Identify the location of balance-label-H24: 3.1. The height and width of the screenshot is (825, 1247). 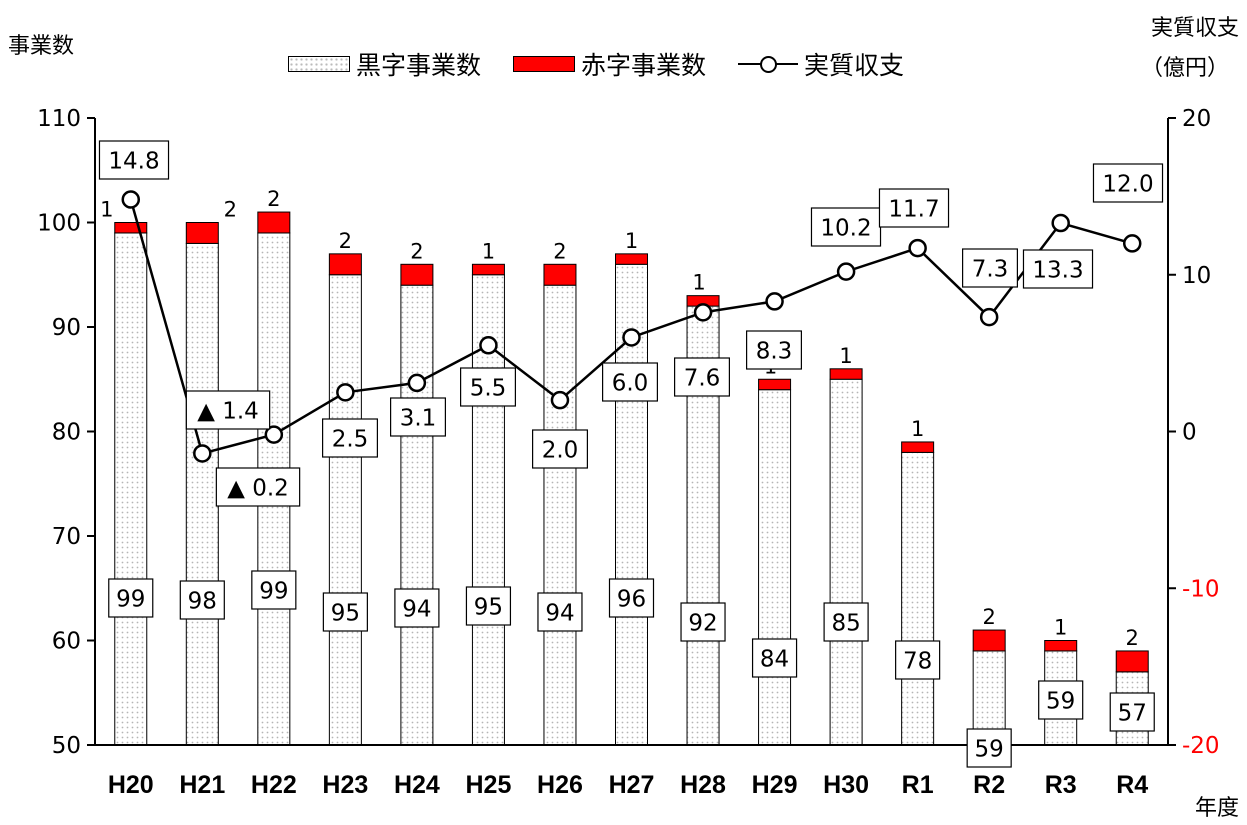
(418, 418).